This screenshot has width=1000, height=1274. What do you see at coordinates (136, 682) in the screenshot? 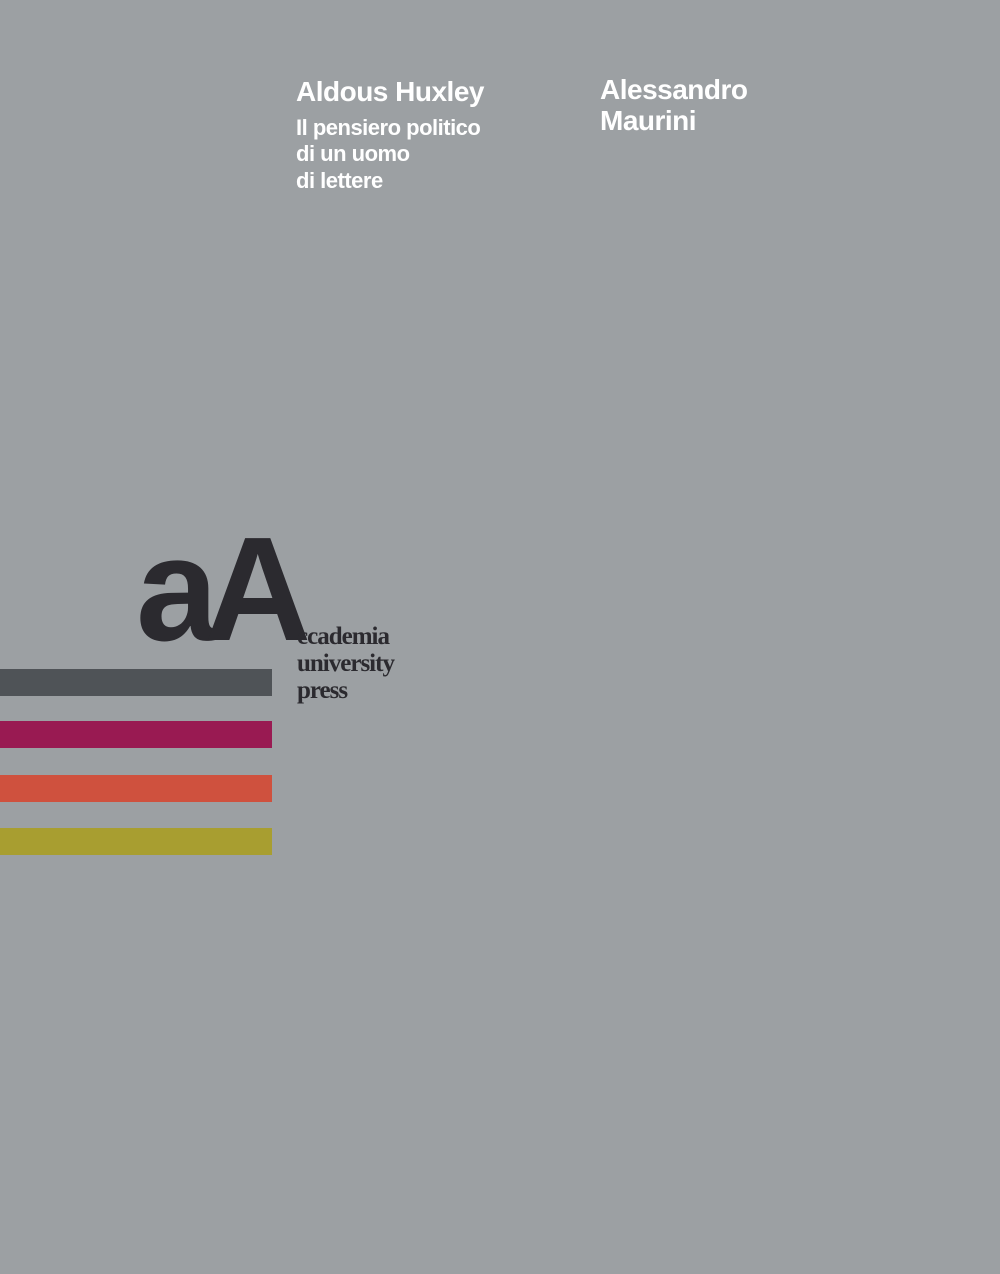
I see `decorative-bar-gray` at bounding box center [136, 682].